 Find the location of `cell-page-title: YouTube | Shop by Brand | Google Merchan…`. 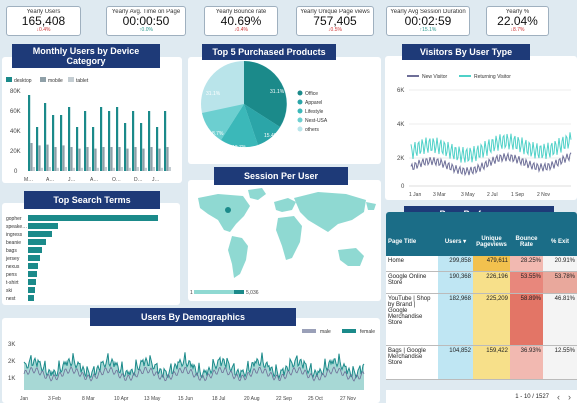

cell-page-title: YouTube | Shop by Brand | Google Merchan… is located at coordinates (412, 319).